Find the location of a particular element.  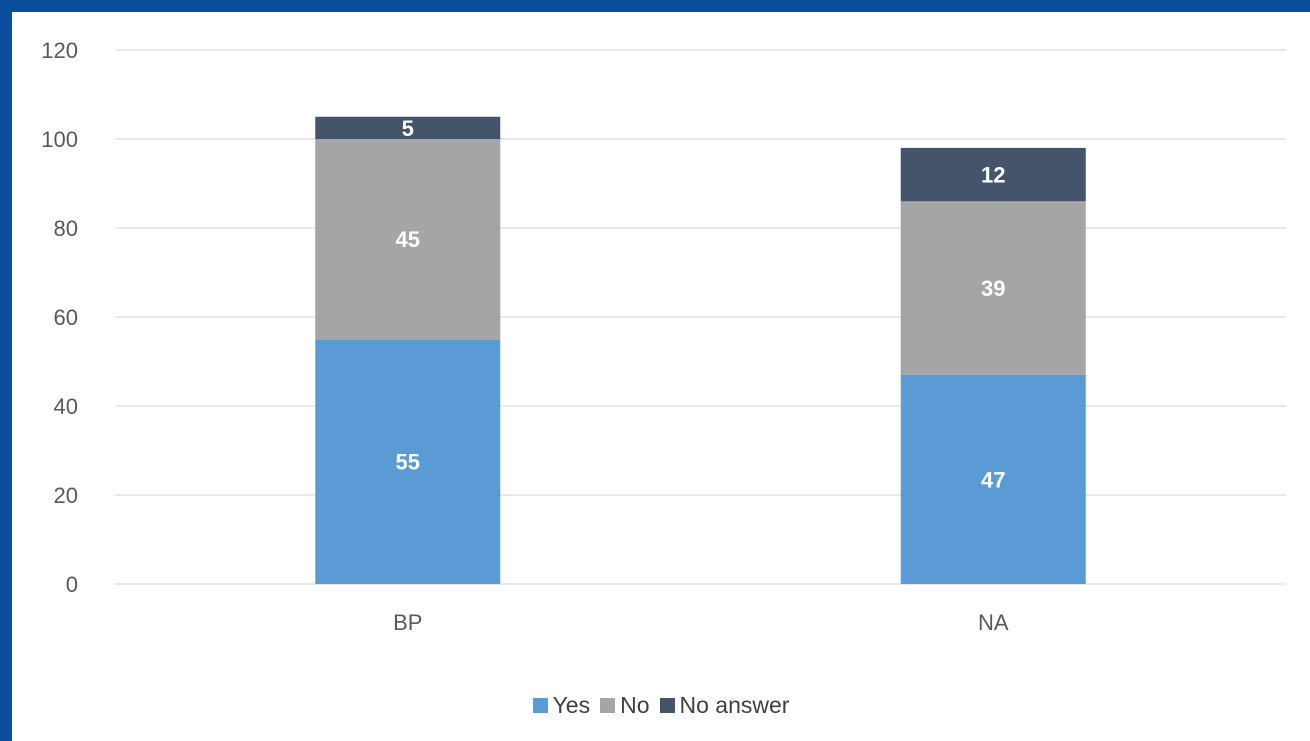

y-tick-label: 100 is located at coordinates (59, 139).